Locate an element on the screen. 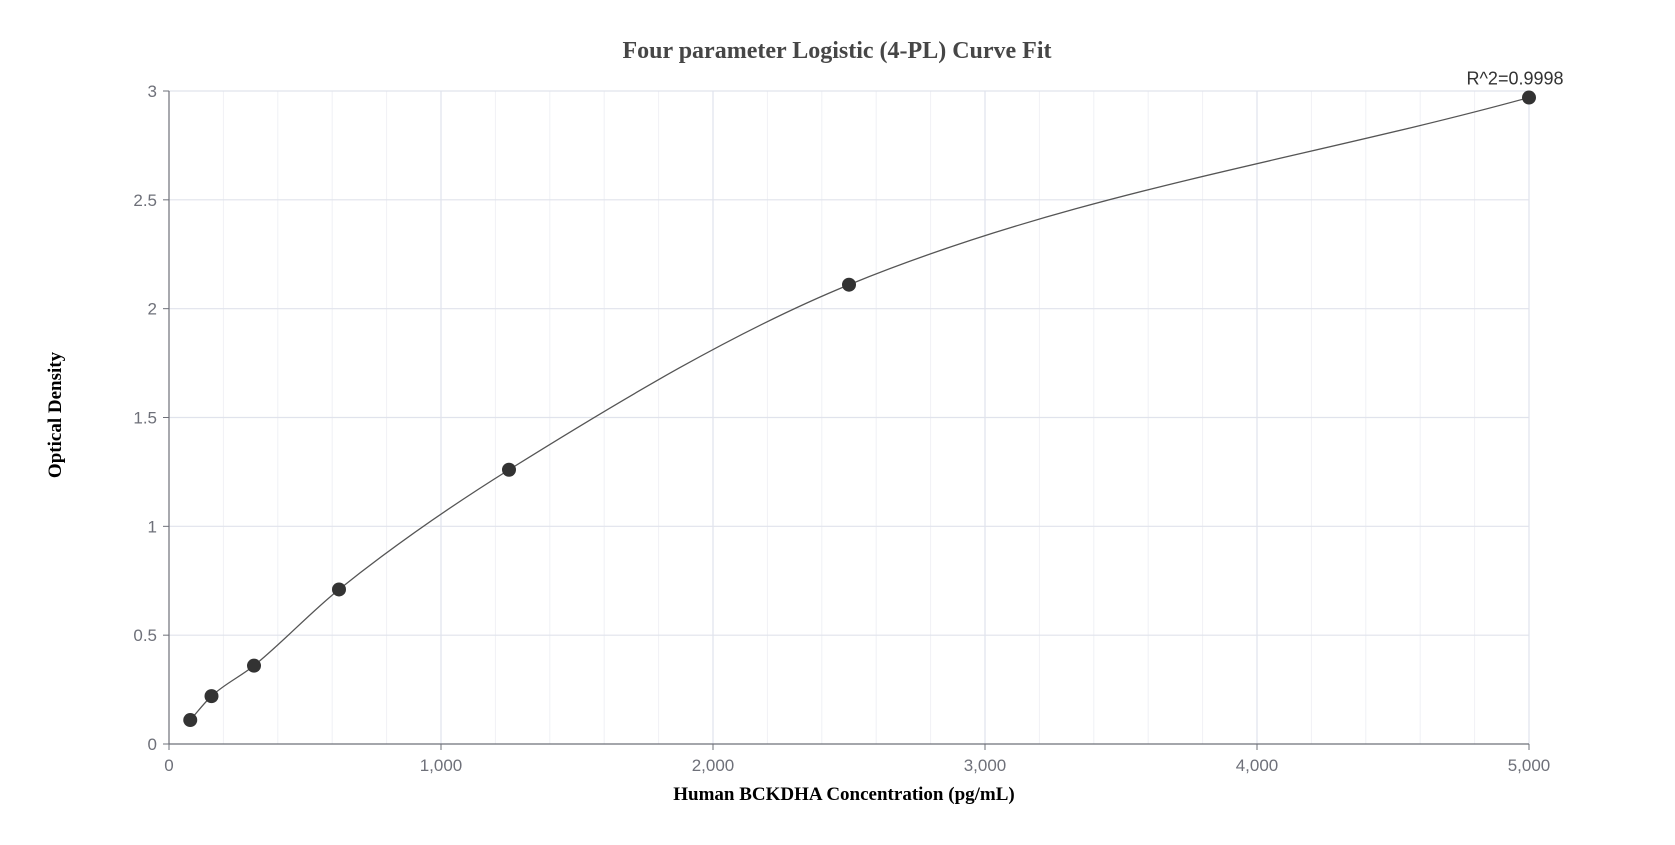 This screenshot has height=845, width=1675. y-tick-label: 3 is located at coordinates (152, 91).